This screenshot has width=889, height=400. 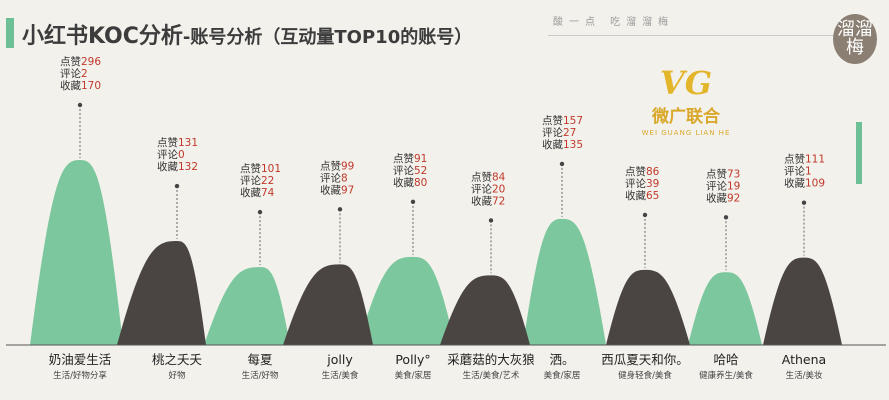 I want to click on category-tag-7: 健身轻食/美食, so click(x=645, y=375).